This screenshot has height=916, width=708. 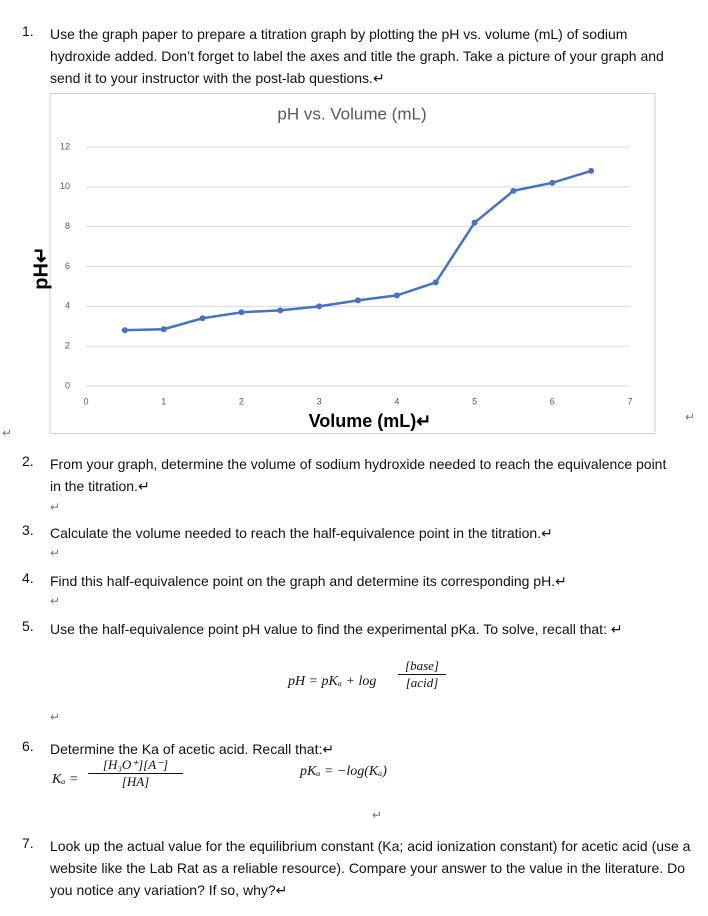 I want to click on denominator: [acid], so click(x=422, y=682).